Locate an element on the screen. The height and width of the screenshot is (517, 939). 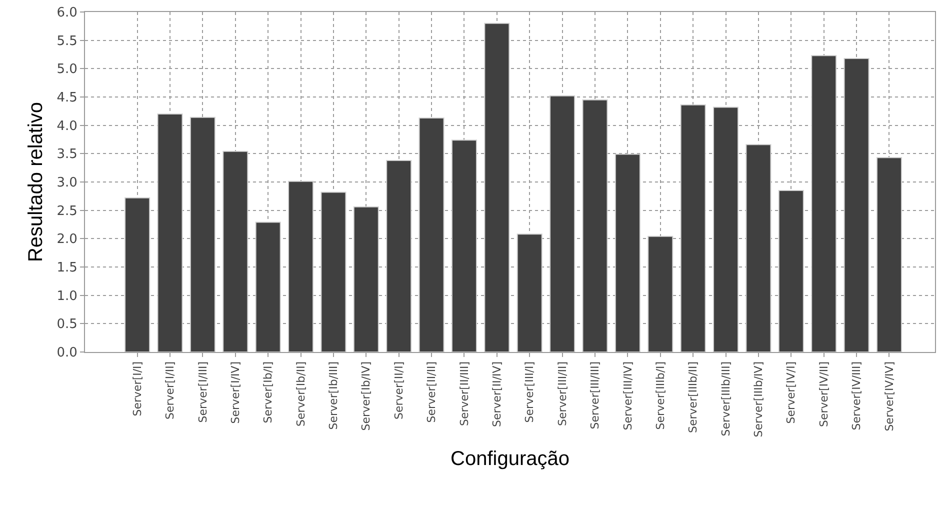
y-tick-label: 2.5 is located at coordinates (67, 211).